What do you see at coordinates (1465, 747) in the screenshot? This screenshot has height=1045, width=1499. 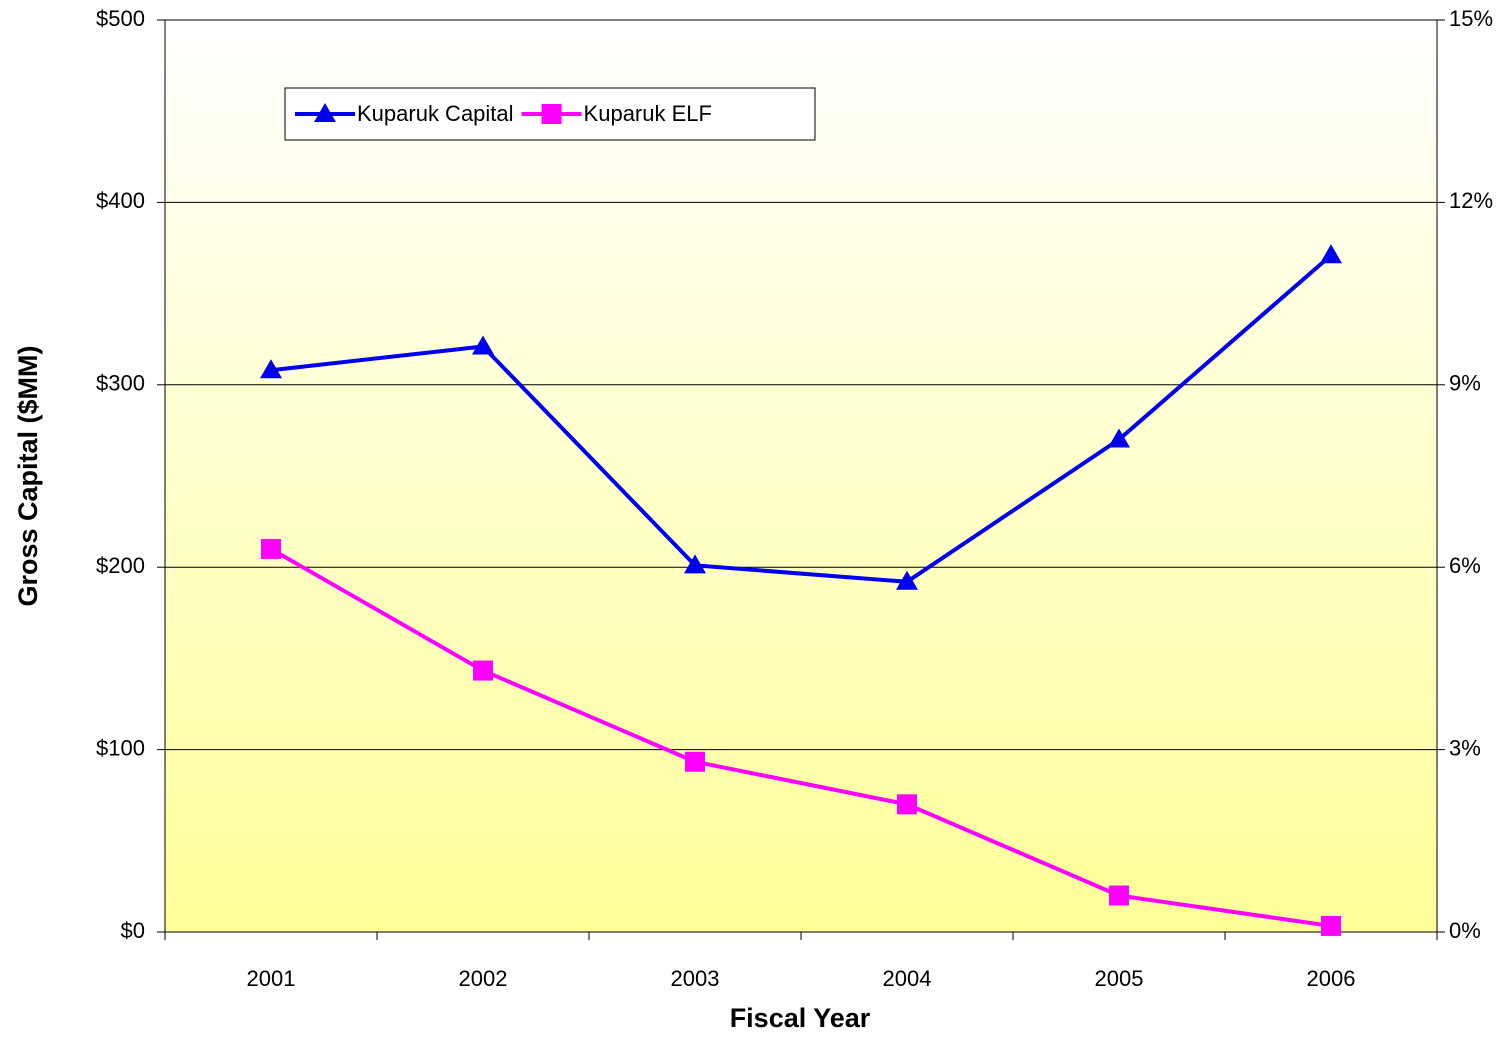 I see `y2-tick-label: 3%` at bounding box center [1465, 747].